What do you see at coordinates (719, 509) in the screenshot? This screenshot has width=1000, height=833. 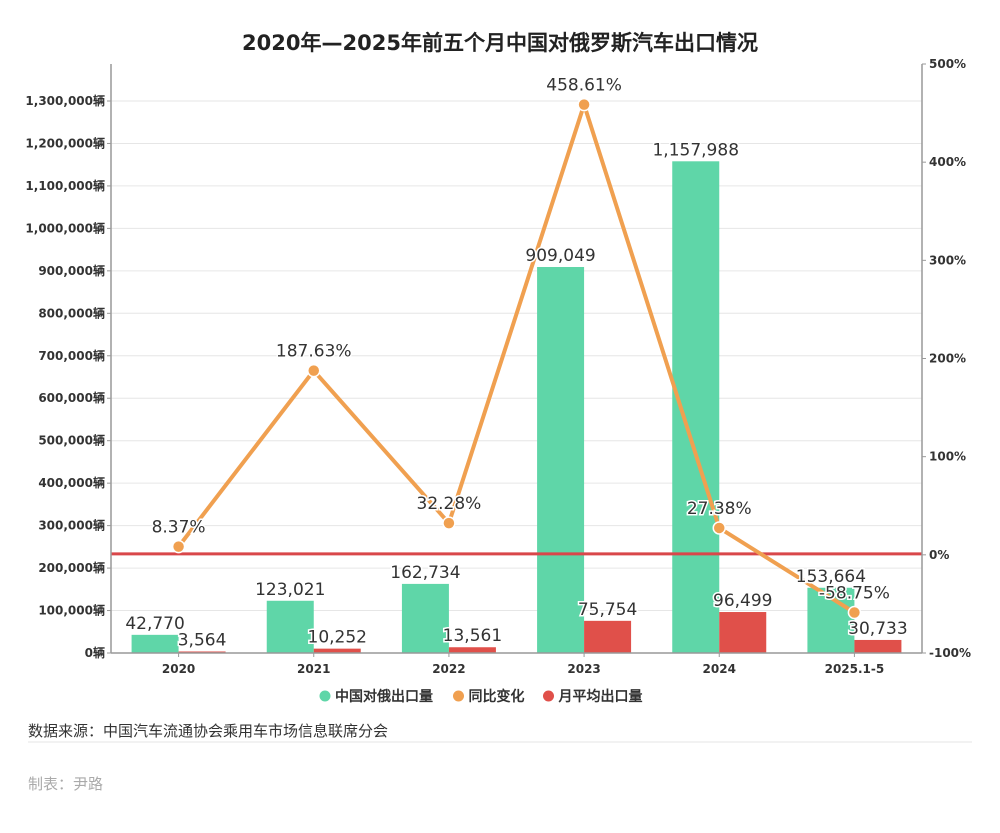 I see `yoy-change-label: 27.38%` at bounding box center [719, 509].